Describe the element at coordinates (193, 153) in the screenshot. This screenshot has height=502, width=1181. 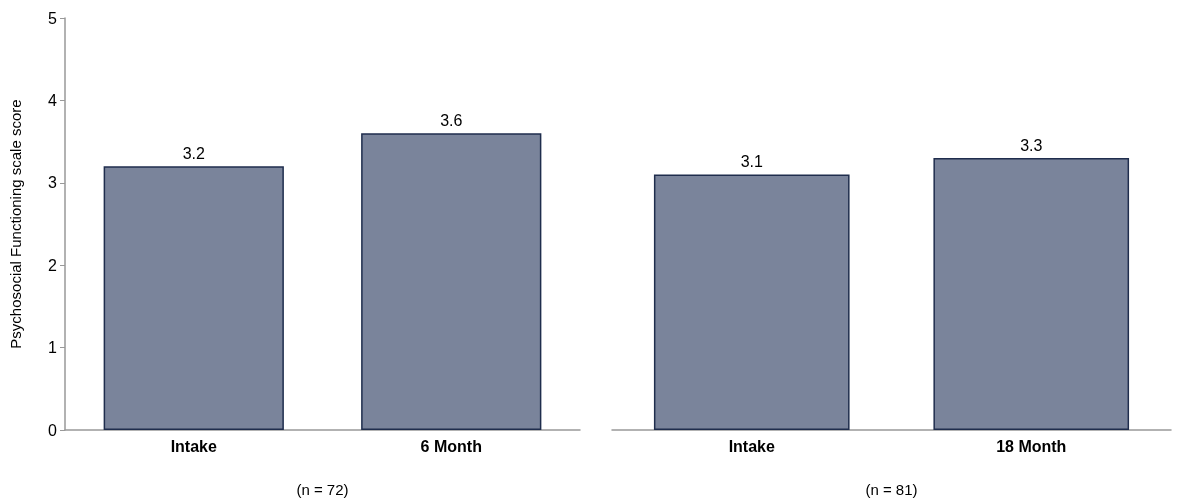
I see `data-label: 3.2` at that location.